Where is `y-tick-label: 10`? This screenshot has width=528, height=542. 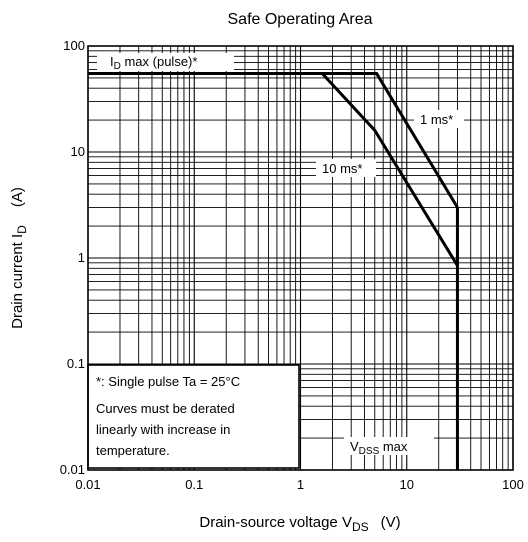
y-tick-label: 10 is located at coordinates (78, 151).